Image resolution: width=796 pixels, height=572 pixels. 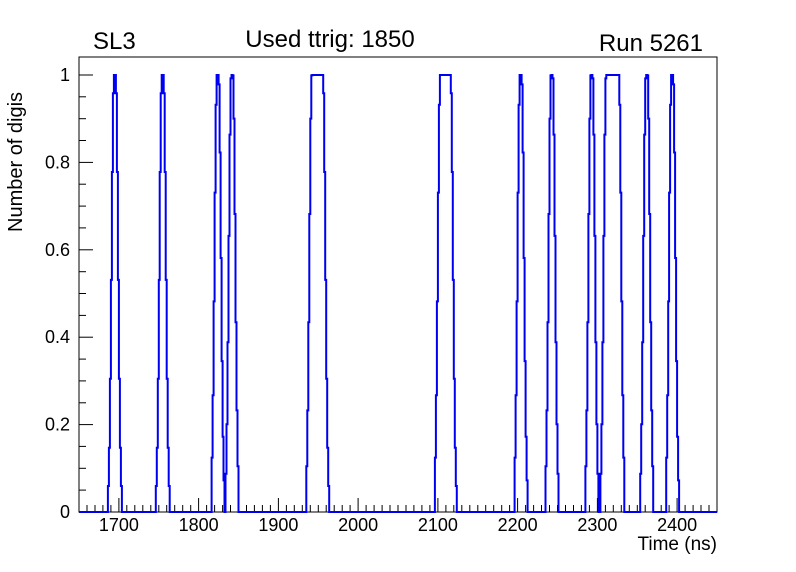 What do you see at coordinates (330, 39) in the screenshot?
I see `chart-title: Used ttrig: 1850` at bounding box center [330, 39].